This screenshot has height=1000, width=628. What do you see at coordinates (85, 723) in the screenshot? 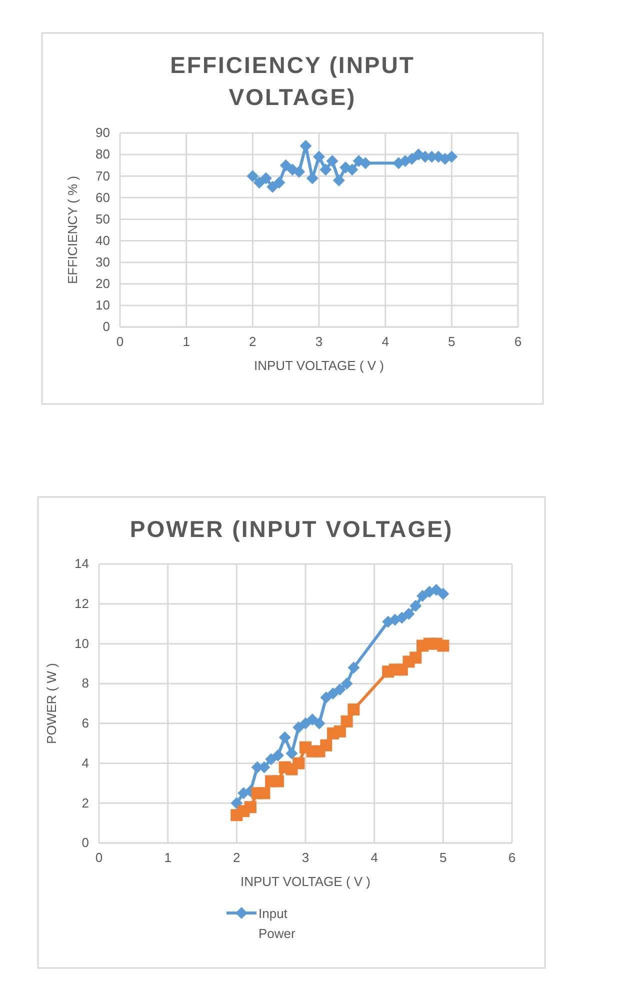
I see `y-tick-label: 6` at bounding box center [85, 723].